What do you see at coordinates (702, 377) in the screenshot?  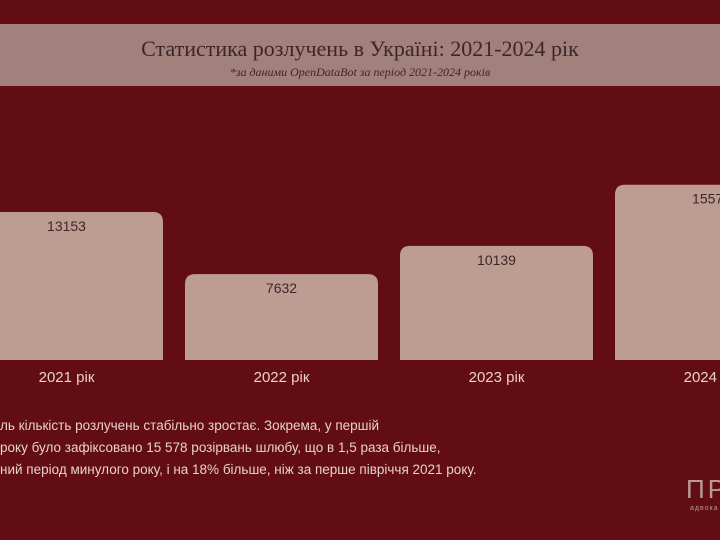 I see `category-label-4: 2024 рік` at bounding box center [702, 377].